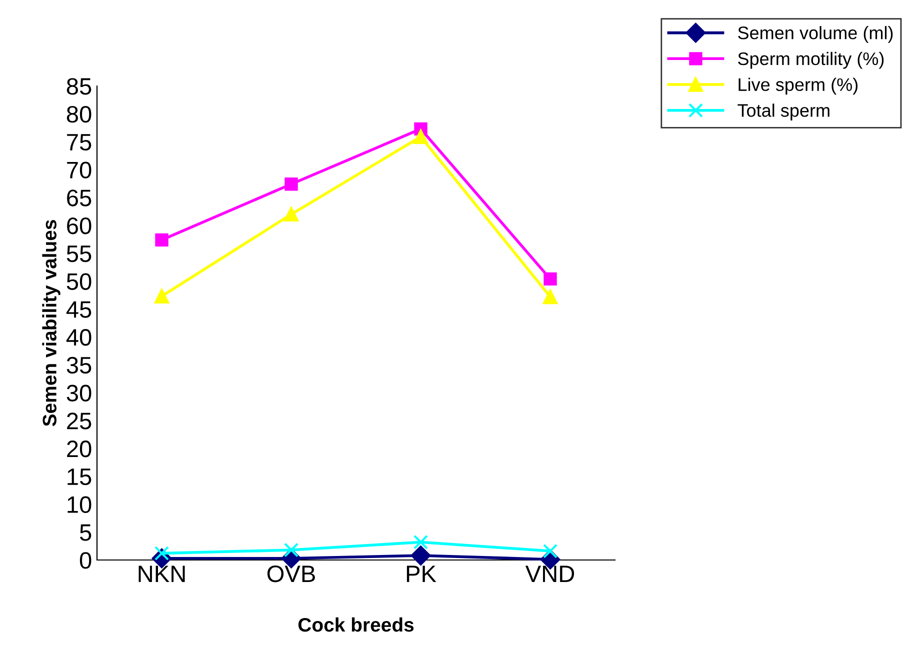 The height and width of the screenshot is (653, 910). I want to click on legend-label: Total sperm, so click(784, 112).